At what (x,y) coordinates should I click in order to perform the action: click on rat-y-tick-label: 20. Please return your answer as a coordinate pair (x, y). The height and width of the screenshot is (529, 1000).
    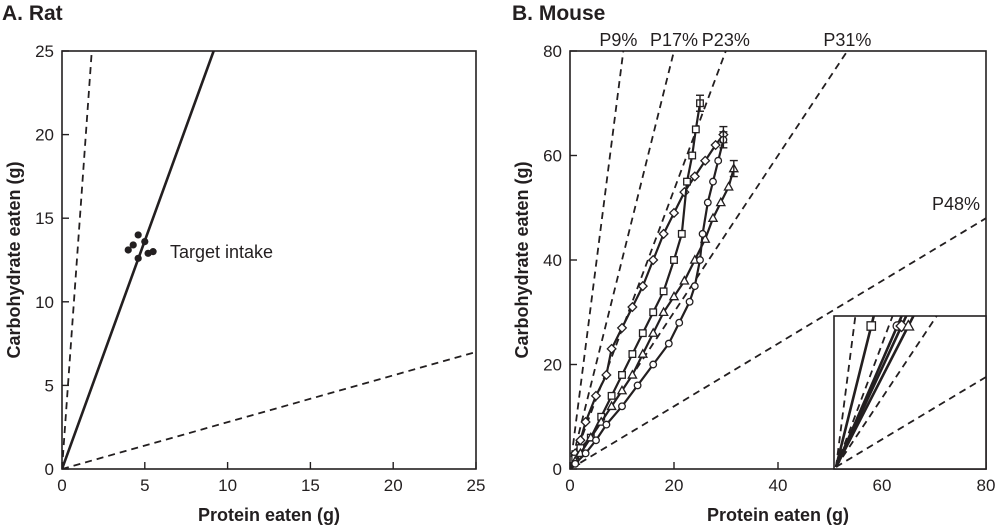
    Looking at the image, I should click on (44, 135).